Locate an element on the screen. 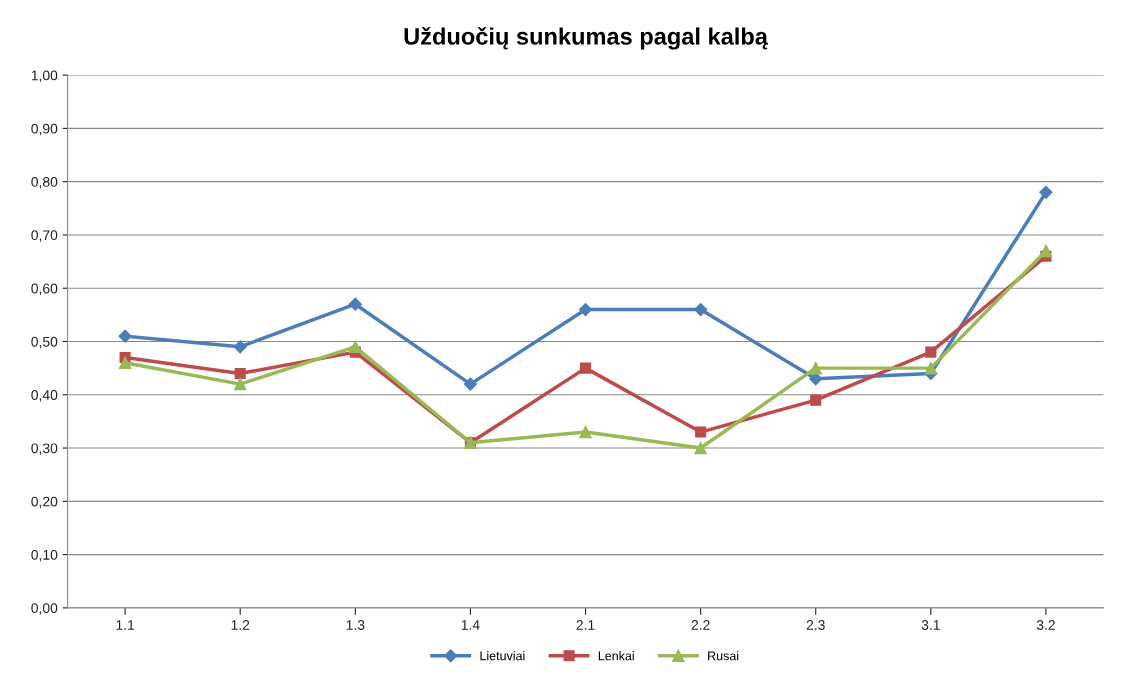  legend-label: Lietuviai is located at coordinates (502, 656).